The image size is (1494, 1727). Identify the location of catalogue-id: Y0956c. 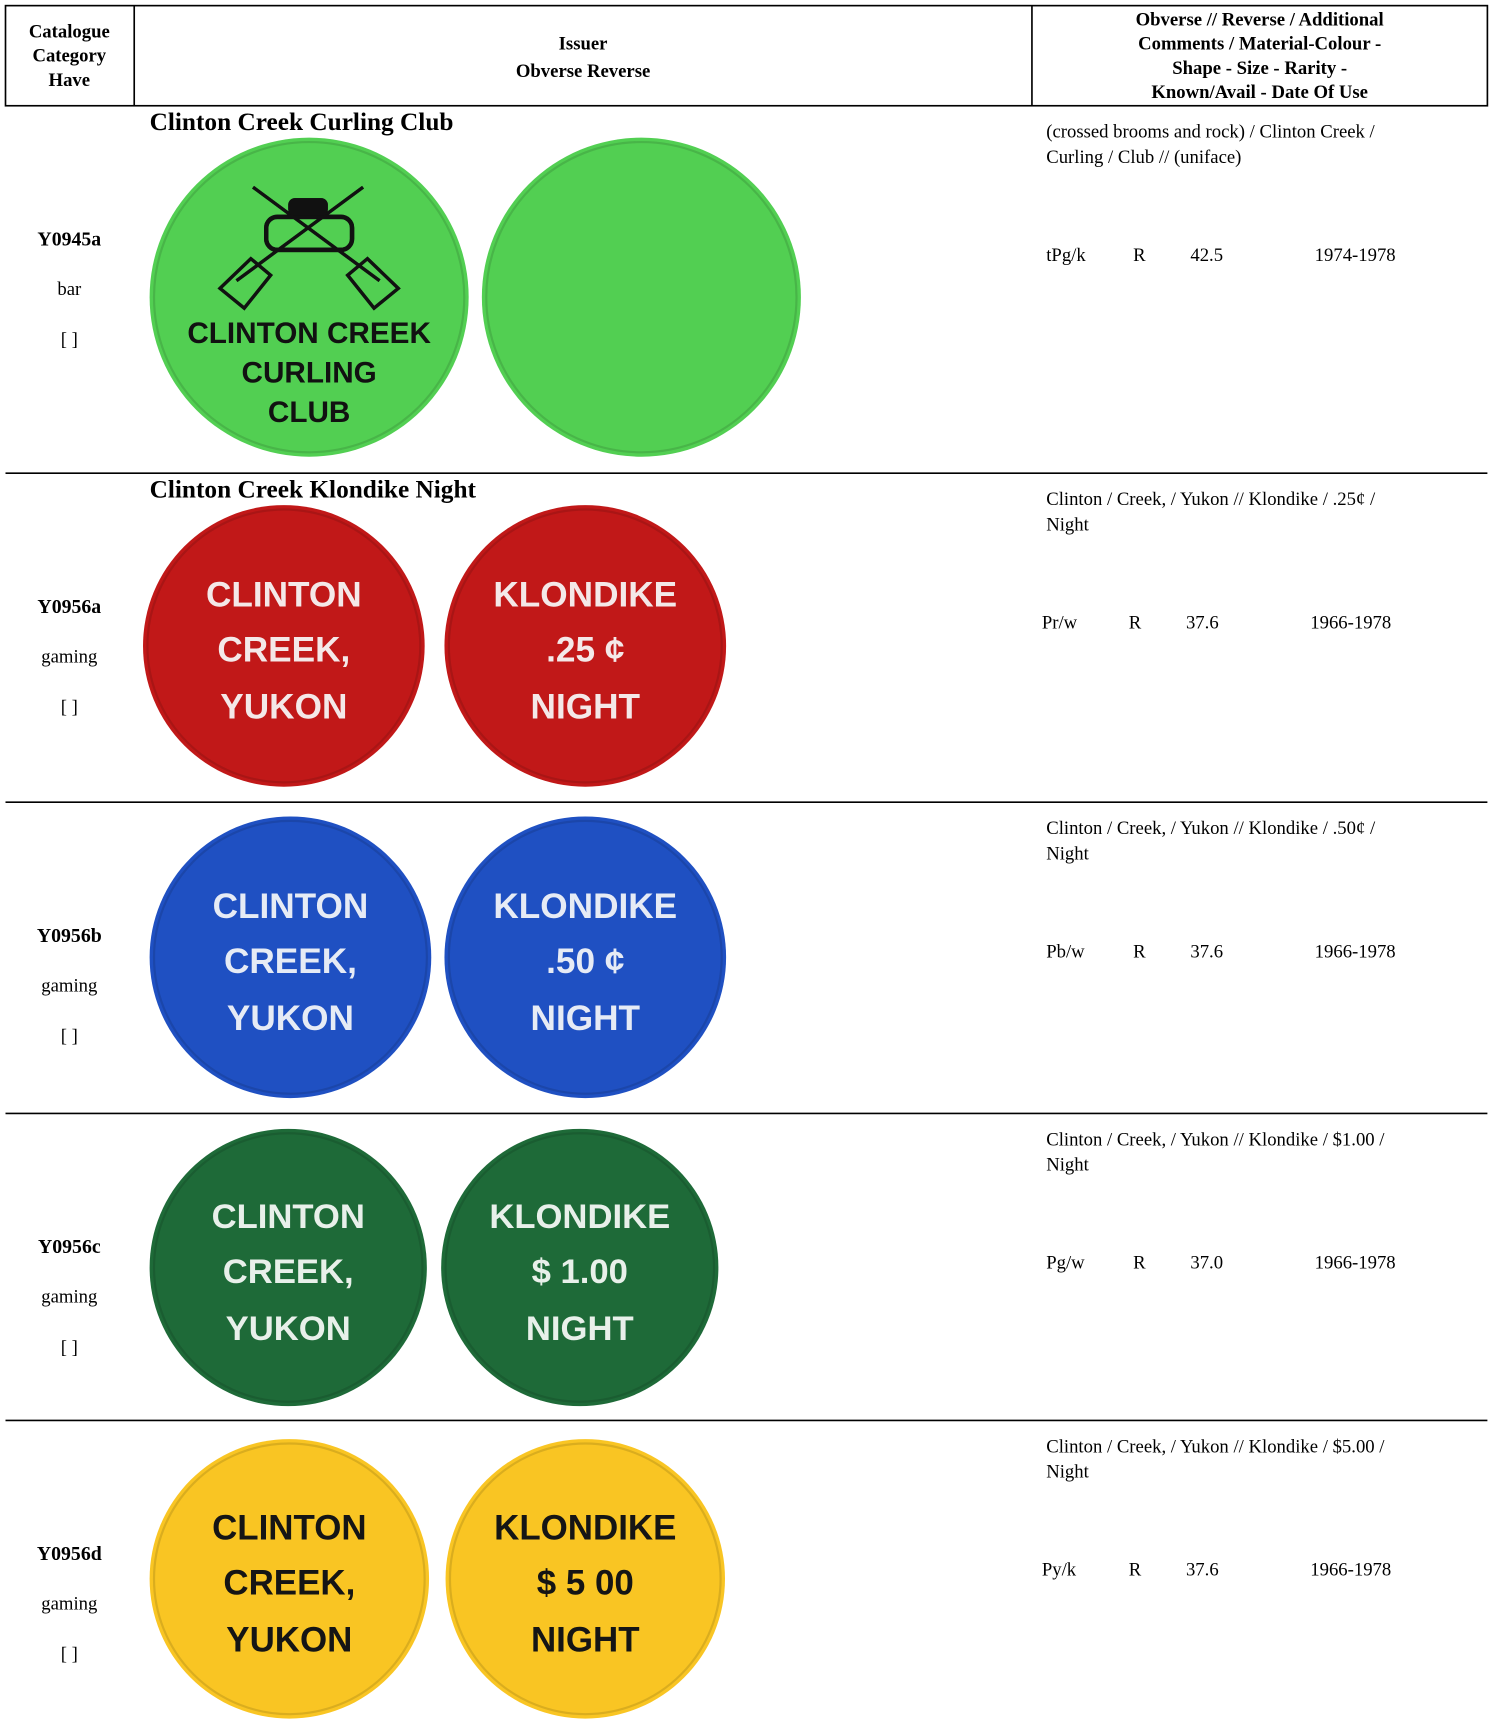
(69, 1247).